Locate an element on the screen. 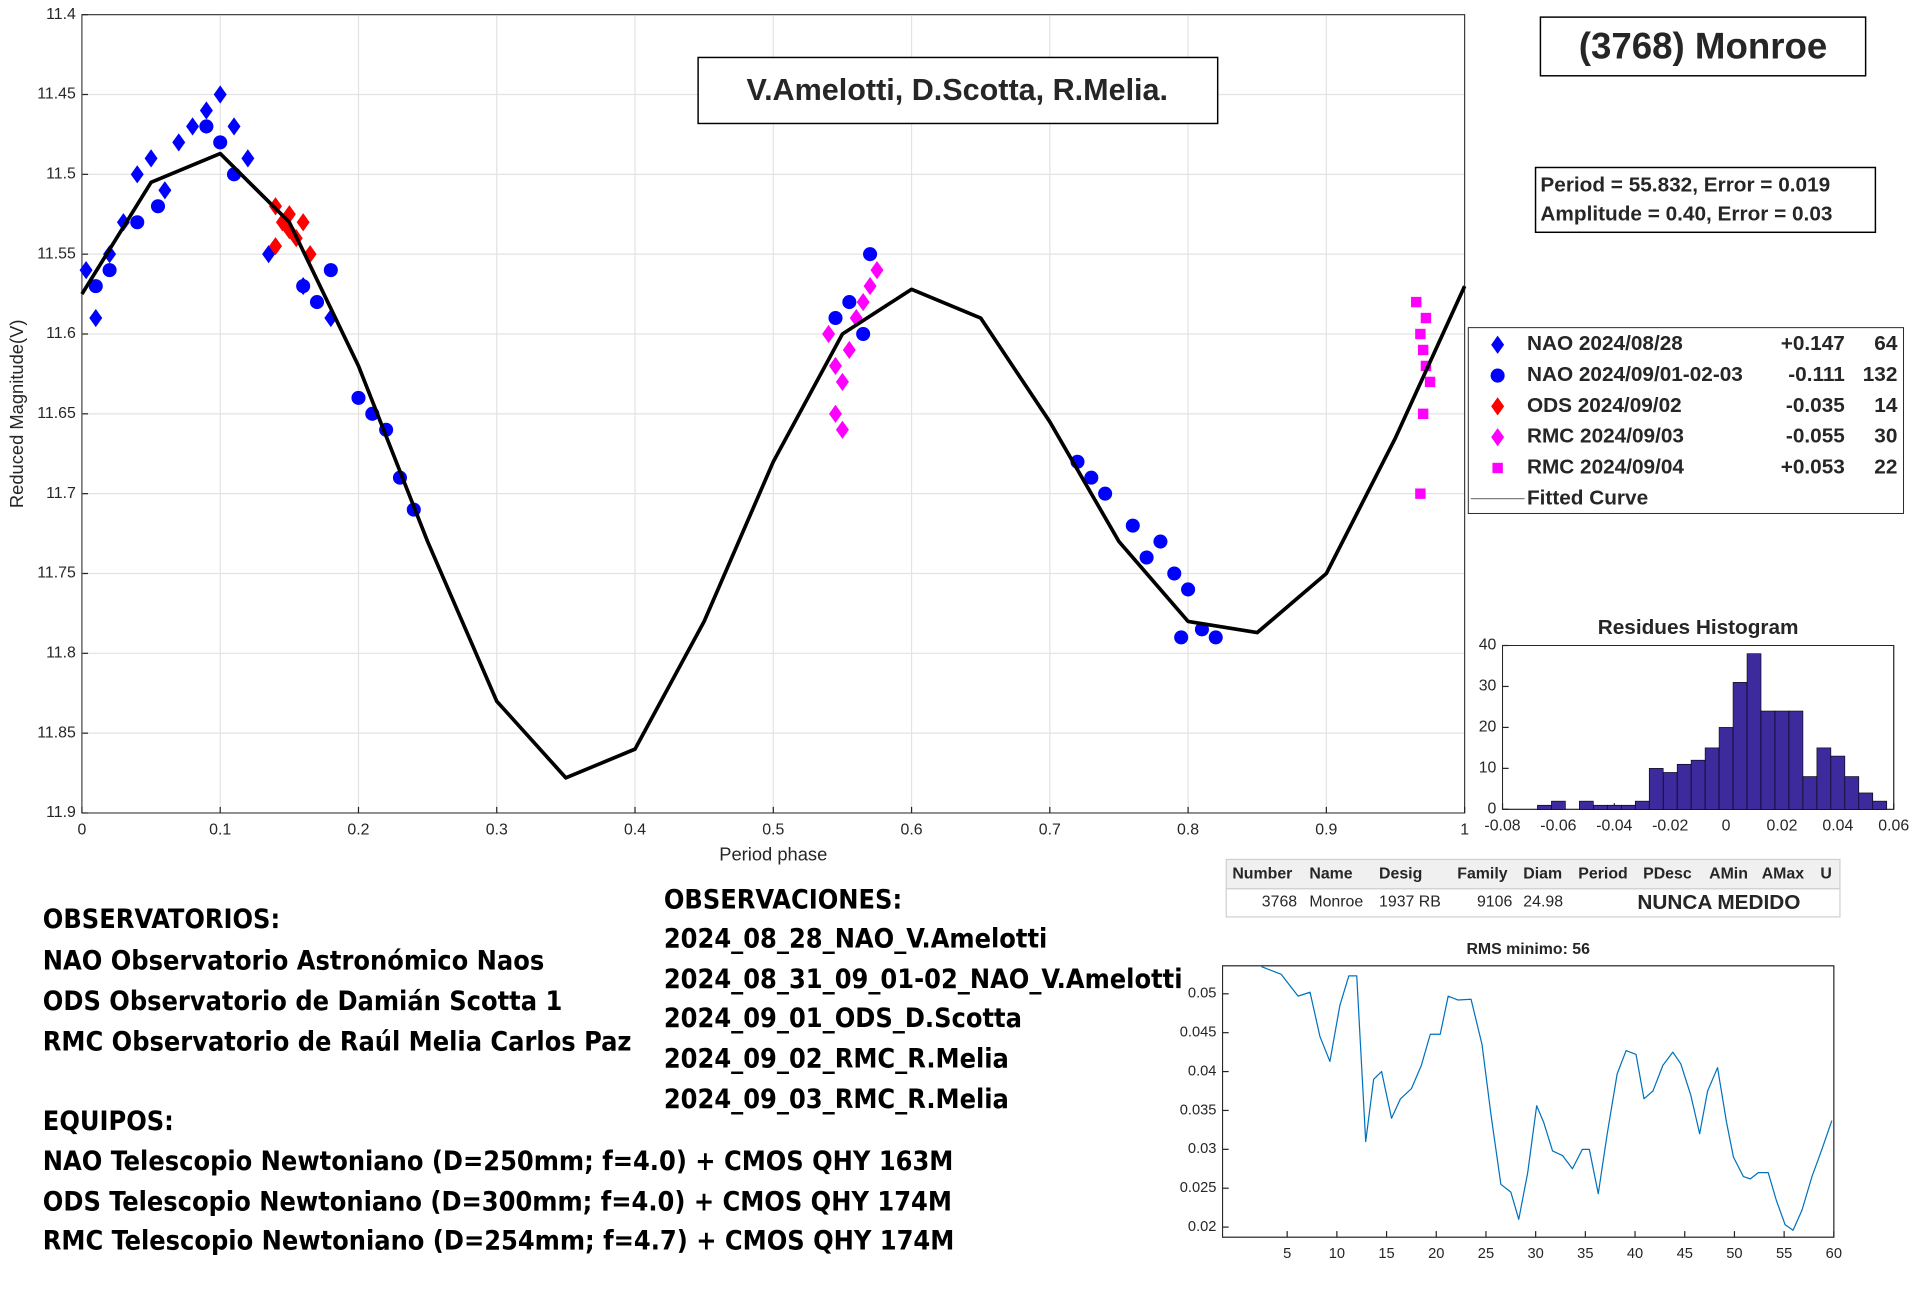  table-header: Name is located at coordinates (1330, 873).